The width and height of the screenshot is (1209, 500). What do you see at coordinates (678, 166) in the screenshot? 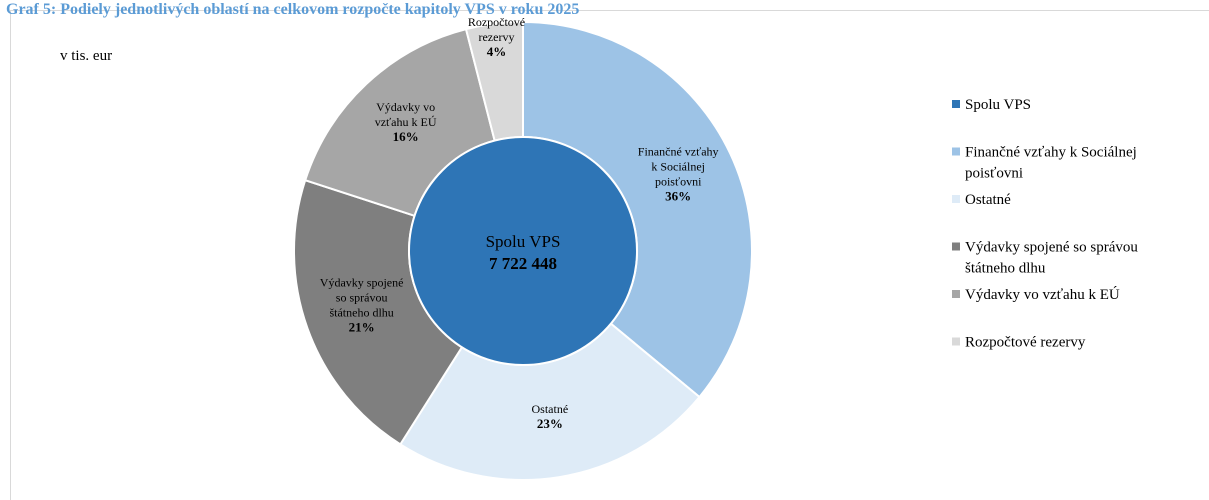
I see `segment-label: Finančné vzťahy k Sociálnej poisťovni` at bounding box center [678, 166].